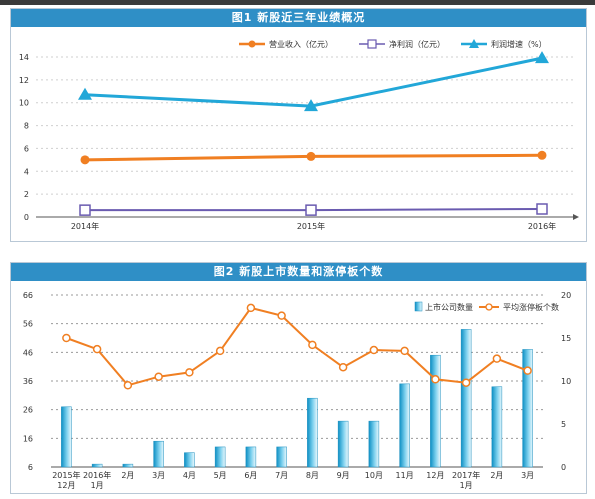  I want to click on y-left-tick-label: 6, so click(30, 467).